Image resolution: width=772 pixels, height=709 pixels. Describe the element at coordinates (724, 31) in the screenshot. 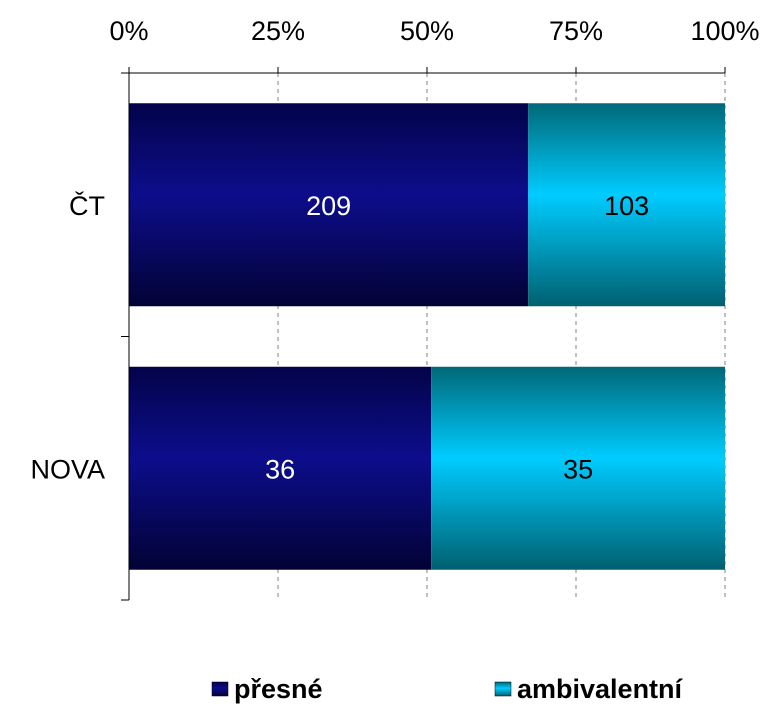

I see `x-tick-label: 100%` at that location.